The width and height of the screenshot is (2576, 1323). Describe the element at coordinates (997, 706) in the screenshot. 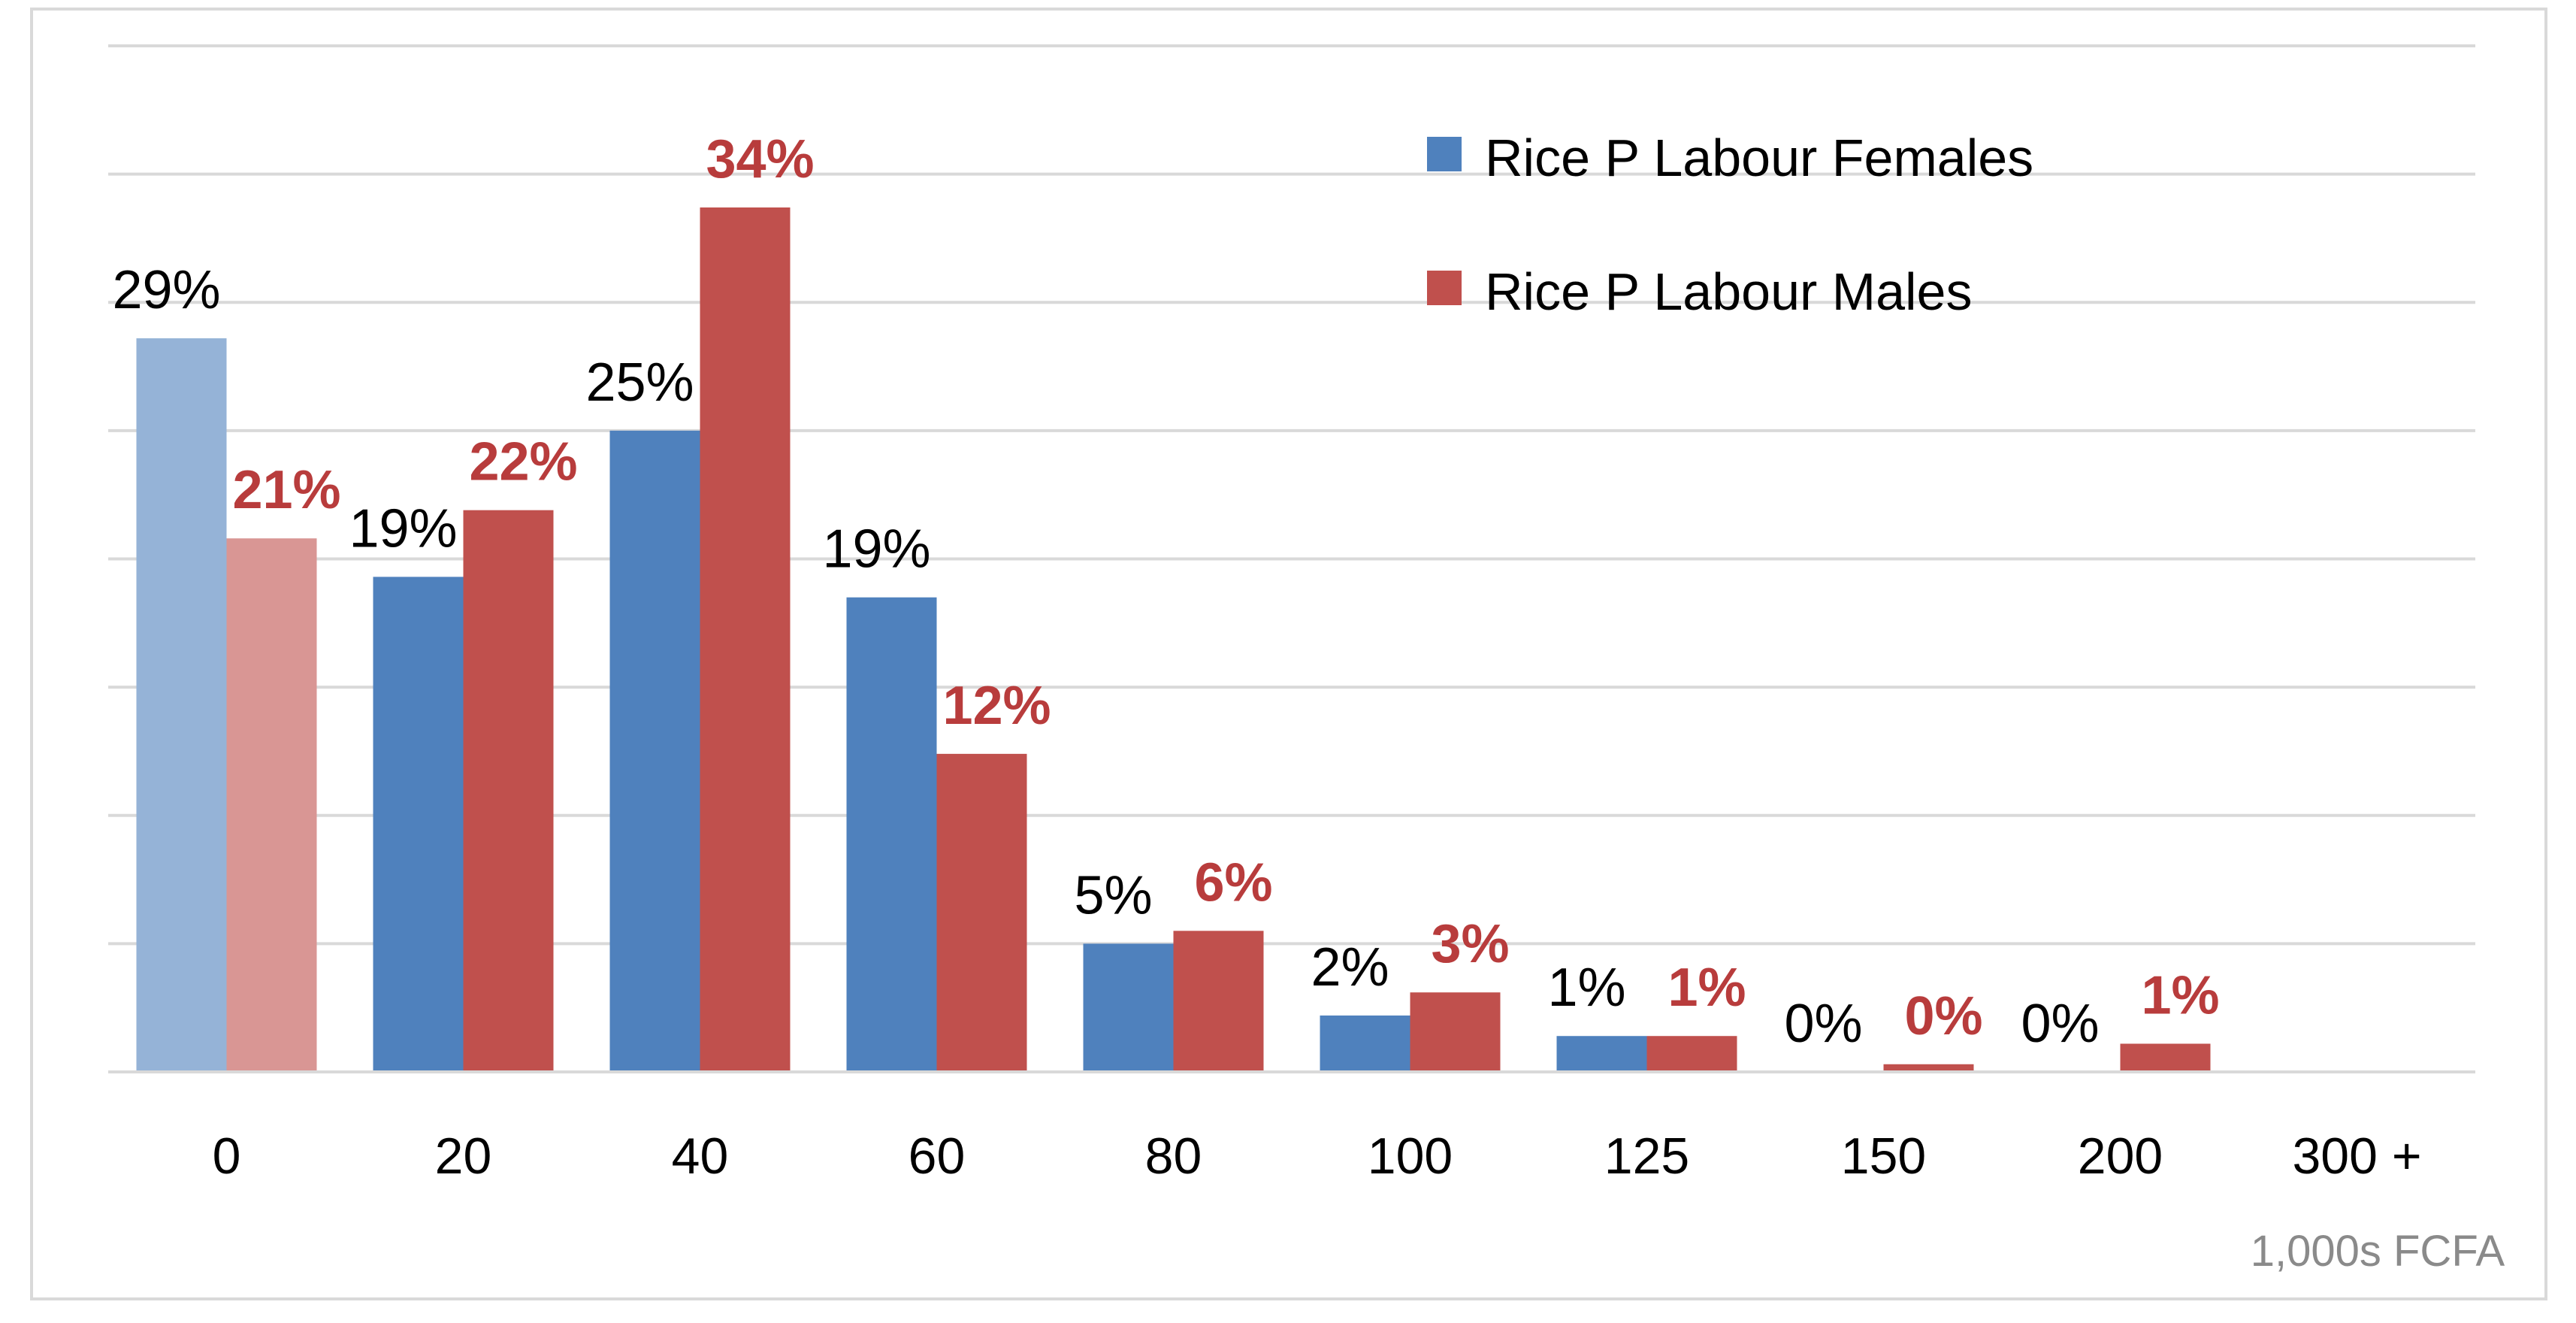

I see `data-label-males: 12%` at that location.